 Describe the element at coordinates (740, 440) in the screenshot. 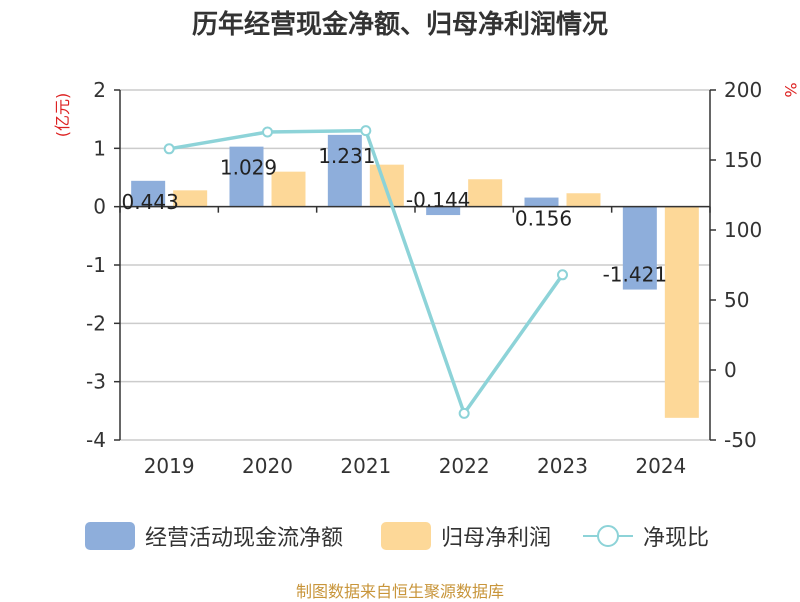

I see `y-right-tick-label: -50` at that location.